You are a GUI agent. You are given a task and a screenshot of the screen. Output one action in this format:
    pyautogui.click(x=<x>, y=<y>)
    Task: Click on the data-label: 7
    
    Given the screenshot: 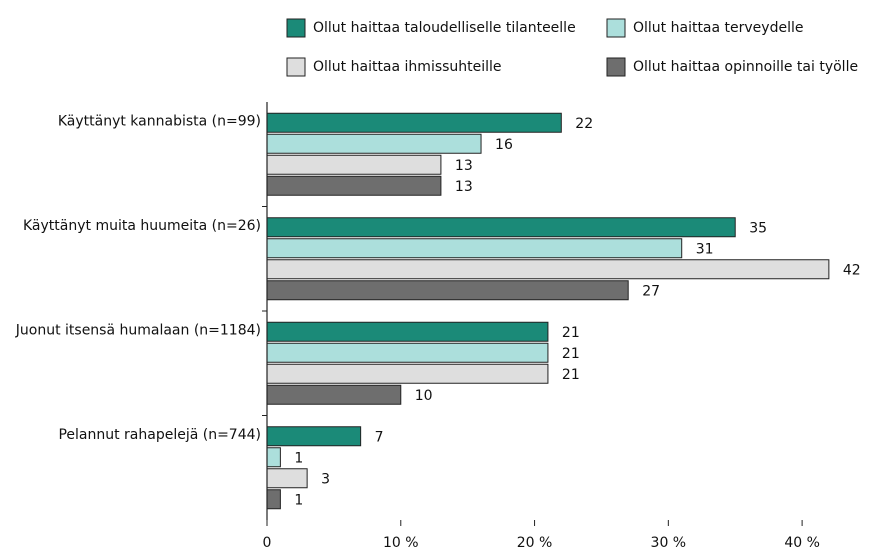 What is the action you would take?
    pyautogui.click(x=379, y=437)
    